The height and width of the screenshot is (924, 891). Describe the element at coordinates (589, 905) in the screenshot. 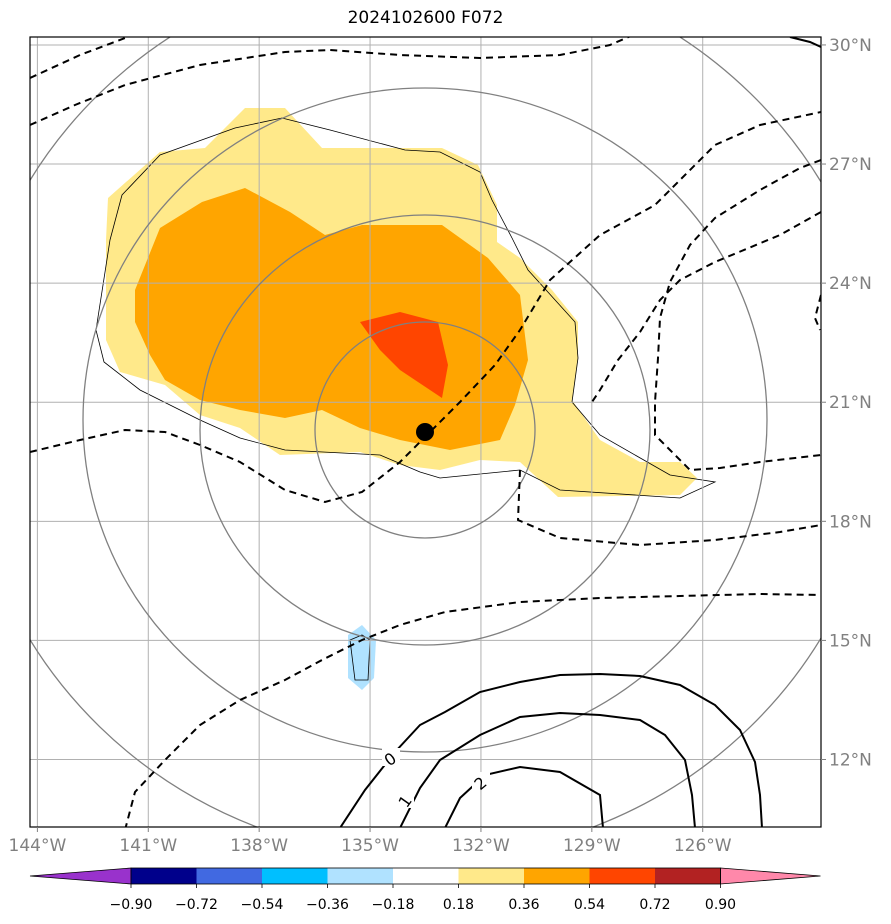

I see `colorbar-tick-label: 0.54` at that location.